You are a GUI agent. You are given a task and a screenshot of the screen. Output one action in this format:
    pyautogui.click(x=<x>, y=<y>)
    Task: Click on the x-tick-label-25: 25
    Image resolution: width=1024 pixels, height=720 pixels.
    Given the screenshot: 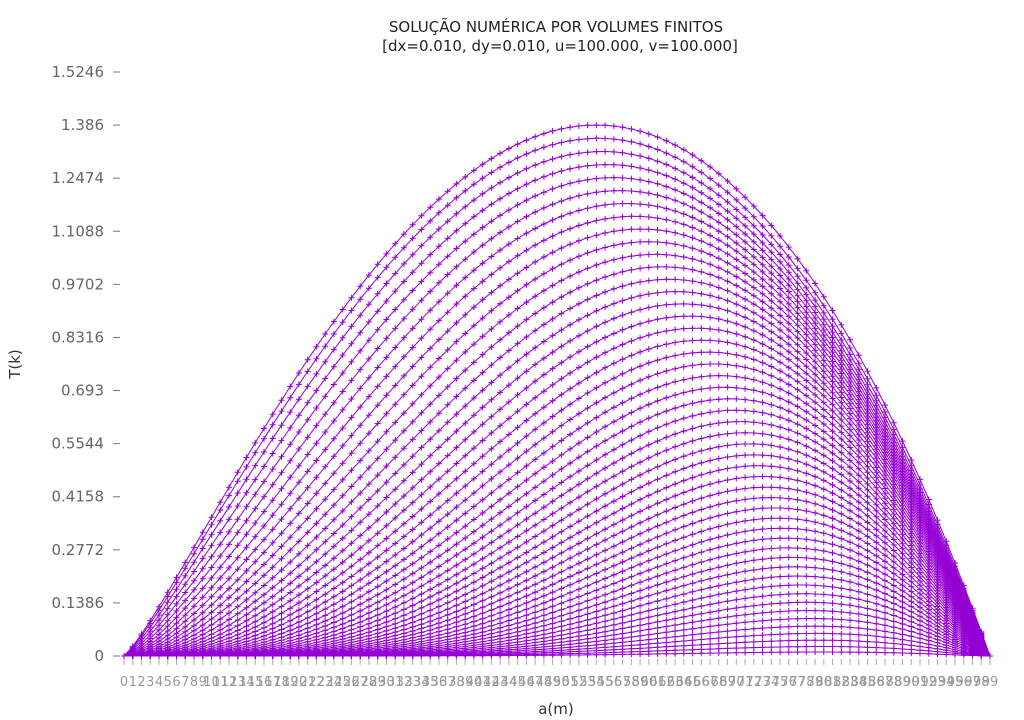 What is the action you would take?
    pyautogui.click(x=342, y=682)
    